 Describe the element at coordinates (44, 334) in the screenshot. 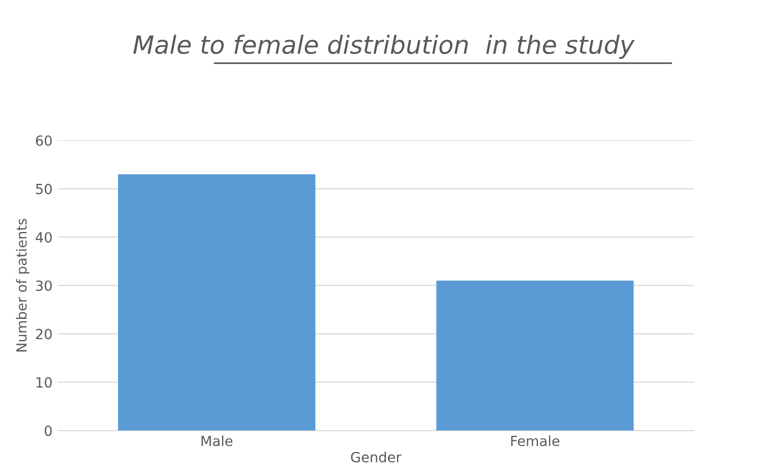

I see `y-tick-label: 20` at that location.